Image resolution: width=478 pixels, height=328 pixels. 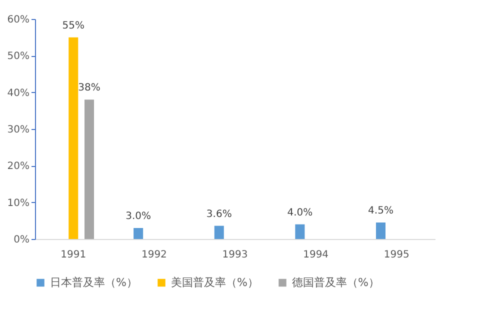 I want to click on y-tick-label: 10%, so click(x=18, y=203).